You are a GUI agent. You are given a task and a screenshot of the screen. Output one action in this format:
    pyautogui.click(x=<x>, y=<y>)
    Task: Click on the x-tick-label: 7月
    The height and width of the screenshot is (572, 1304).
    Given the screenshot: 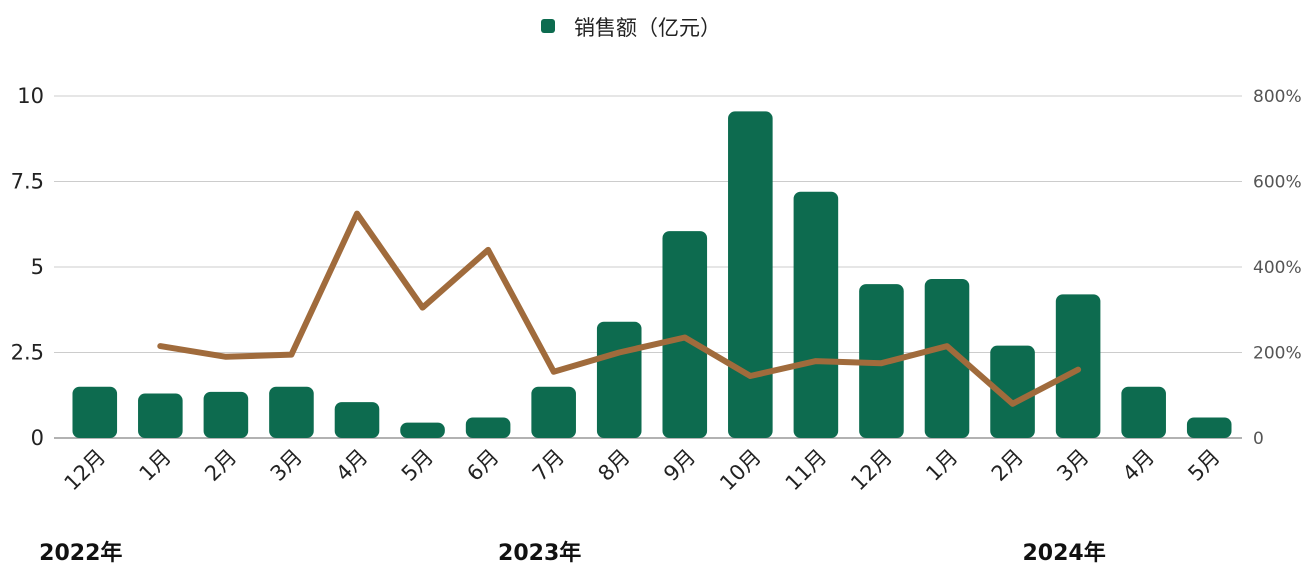 What is the action you would take?
    pyautogui.click(x=548, y=465)
    